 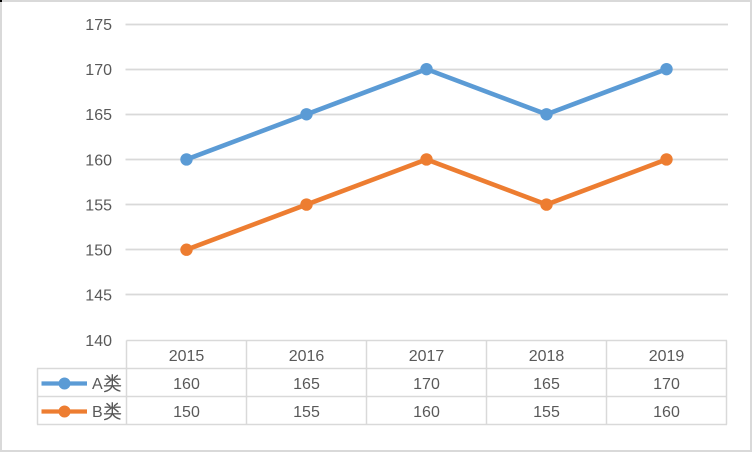 I want to click on svg-text: 145, so click(x=98, y=296).